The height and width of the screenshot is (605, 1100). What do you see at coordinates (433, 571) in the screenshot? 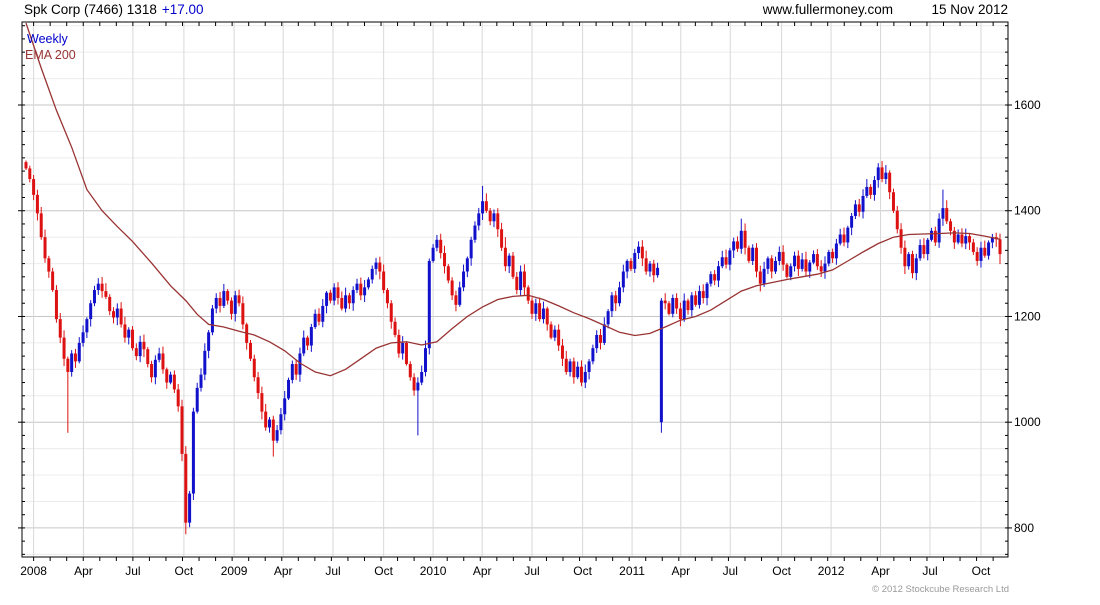
I see `x-axis-label: 2010` at bounding box center [433, 571].